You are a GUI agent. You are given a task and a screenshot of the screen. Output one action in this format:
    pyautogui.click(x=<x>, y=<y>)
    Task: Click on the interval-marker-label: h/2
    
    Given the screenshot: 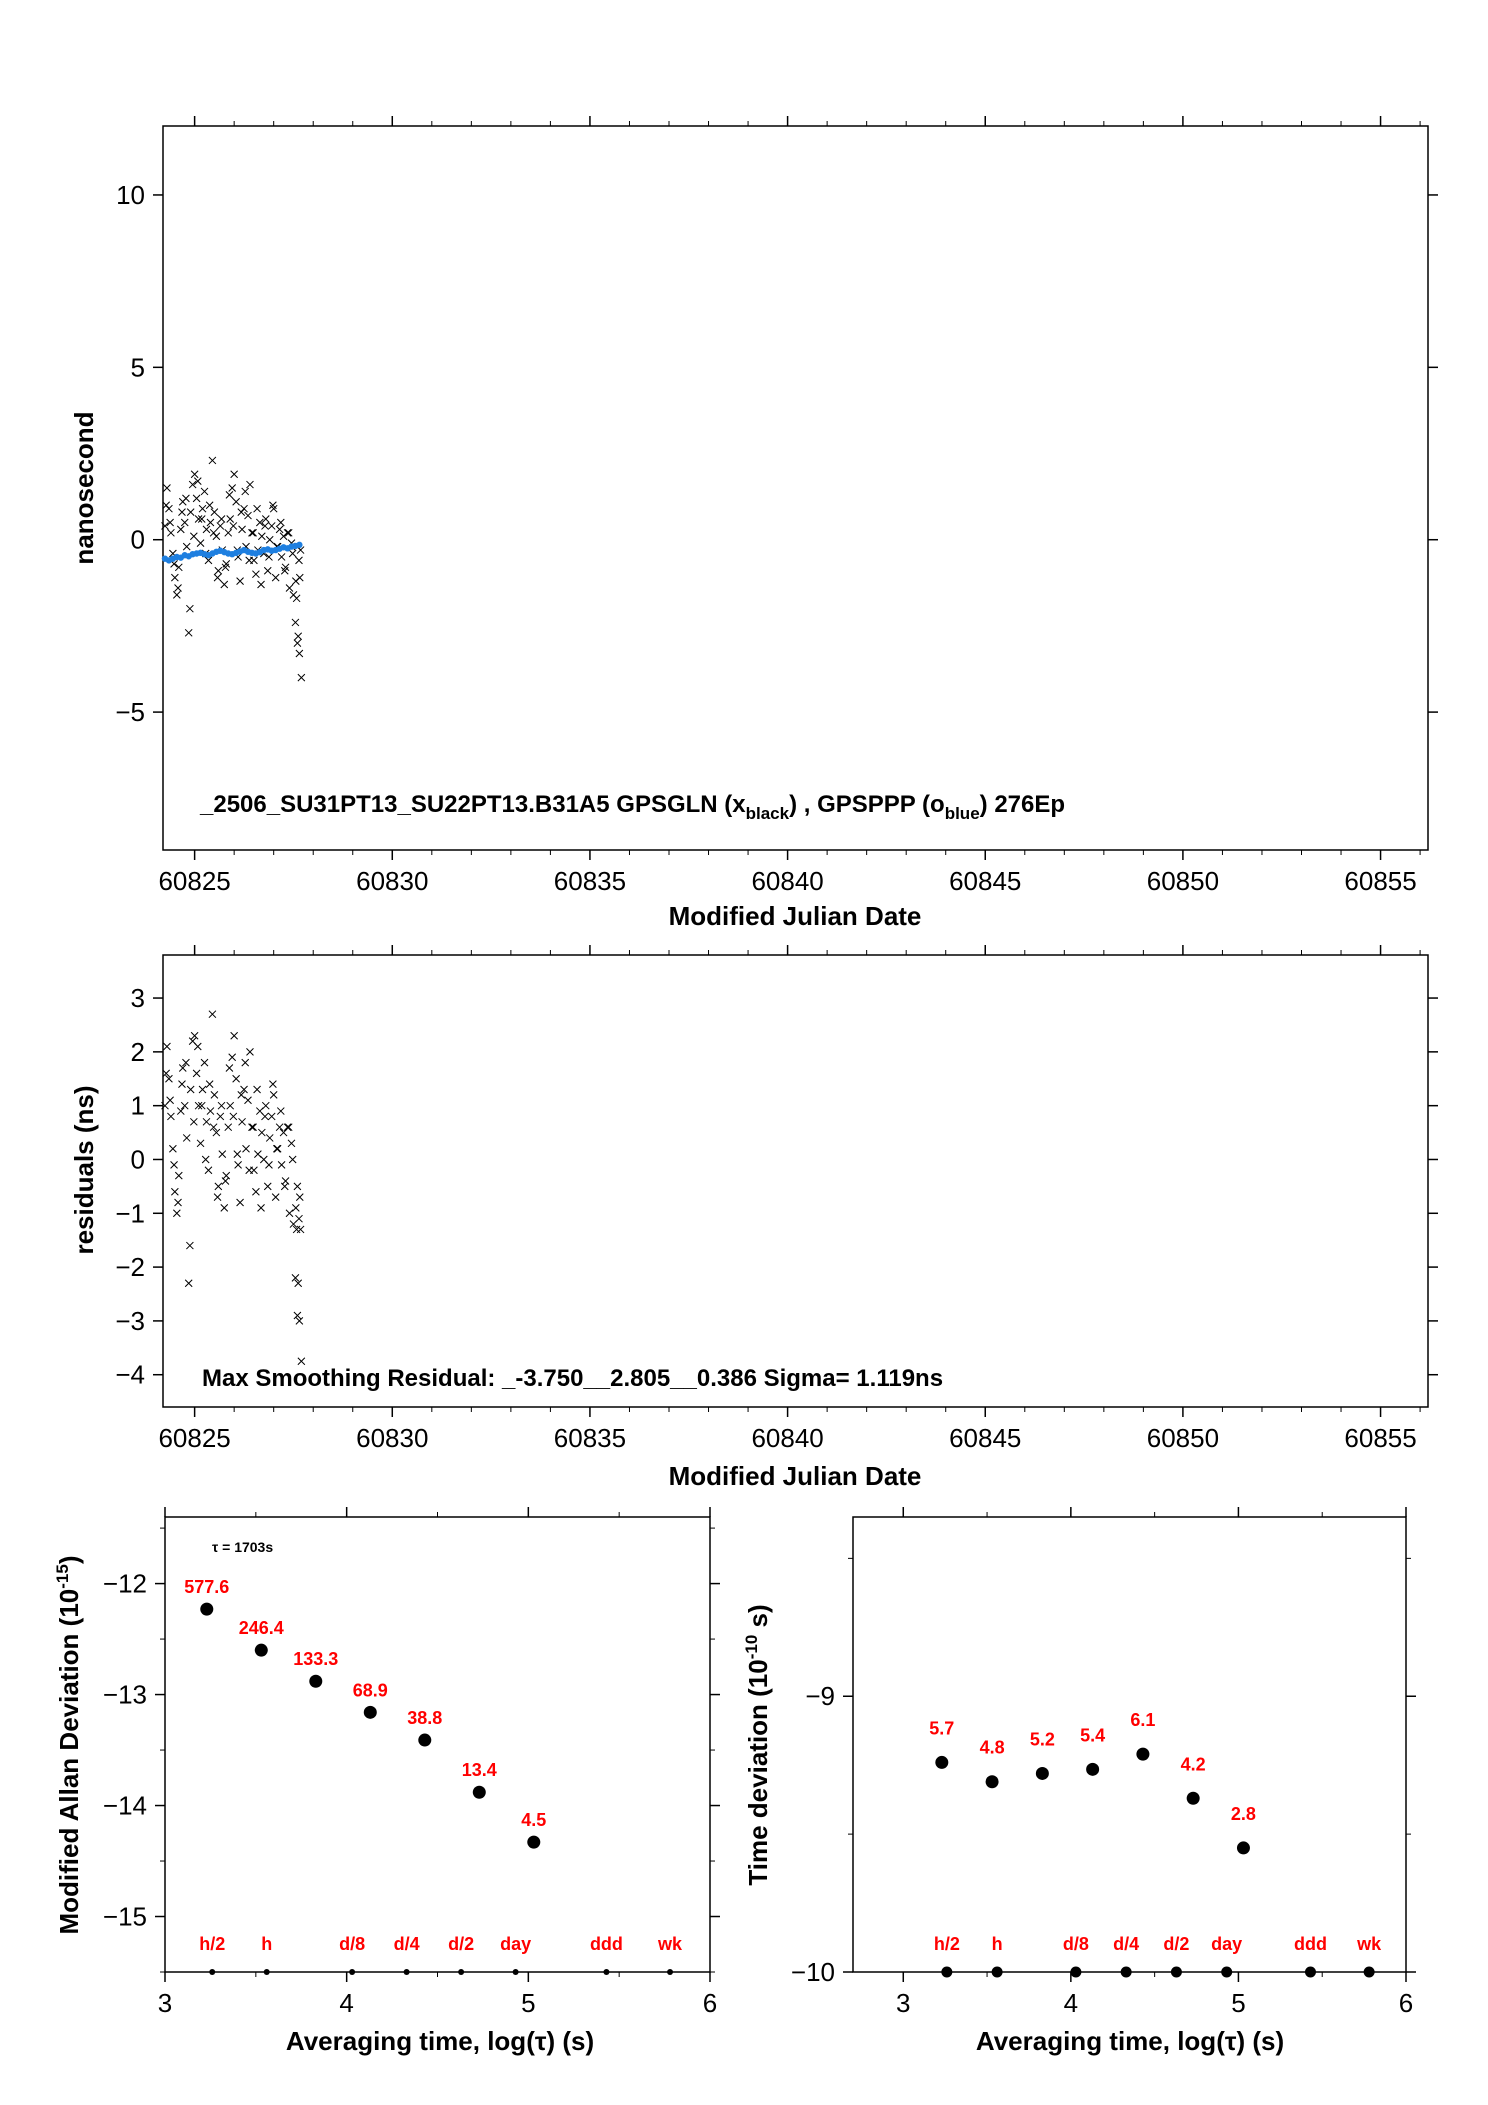 What is the action you would take?
    pyautogui.click(x=212, y=1944)
    